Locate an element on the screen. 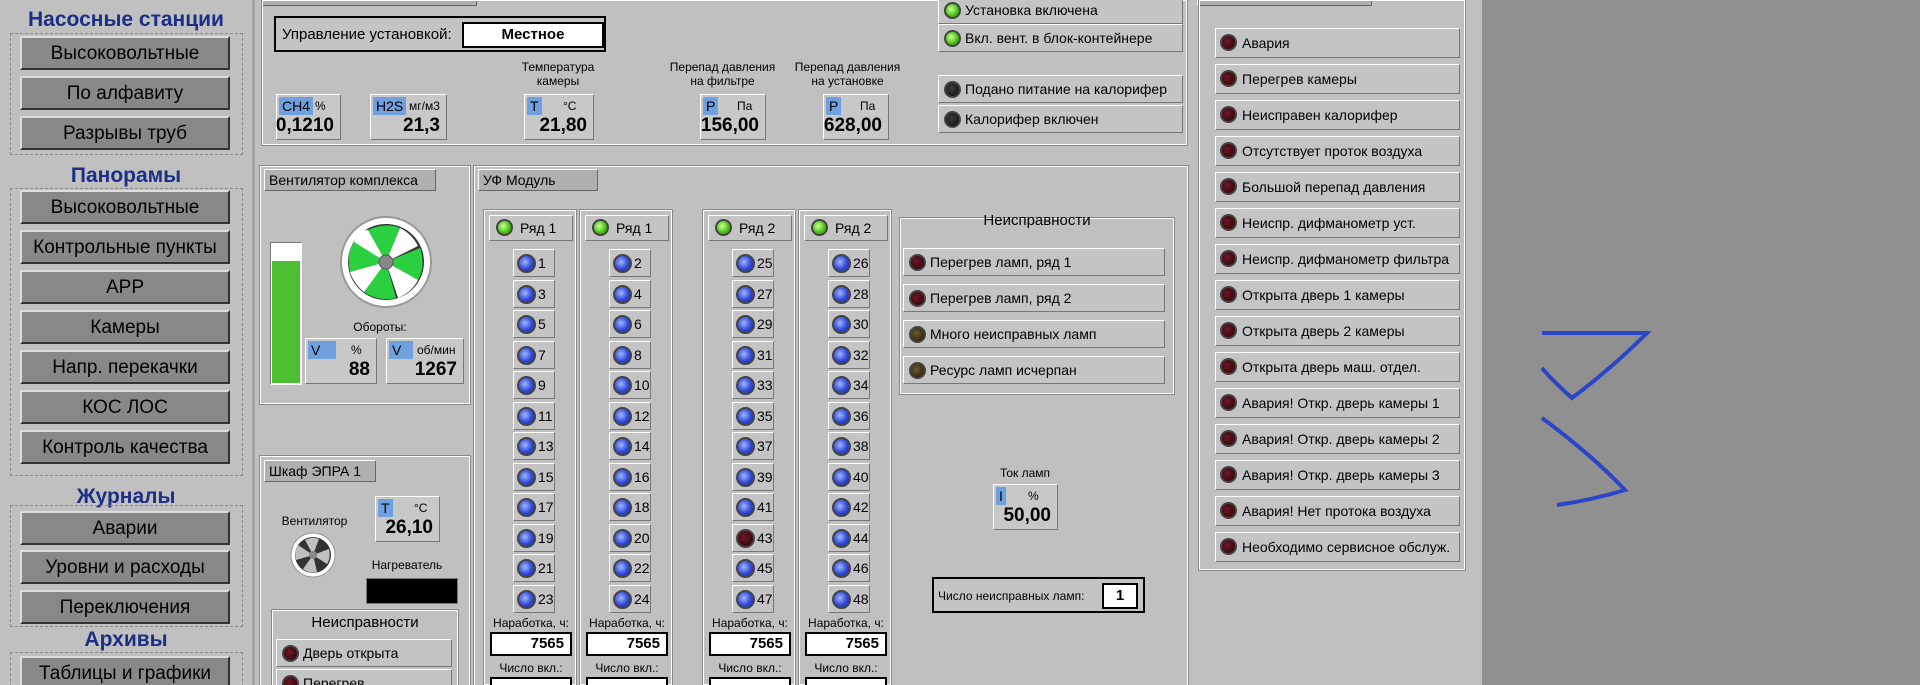 This screenshot has height=685, width=1920. uv-lamp: 7 is located at coordinates (534, 354).